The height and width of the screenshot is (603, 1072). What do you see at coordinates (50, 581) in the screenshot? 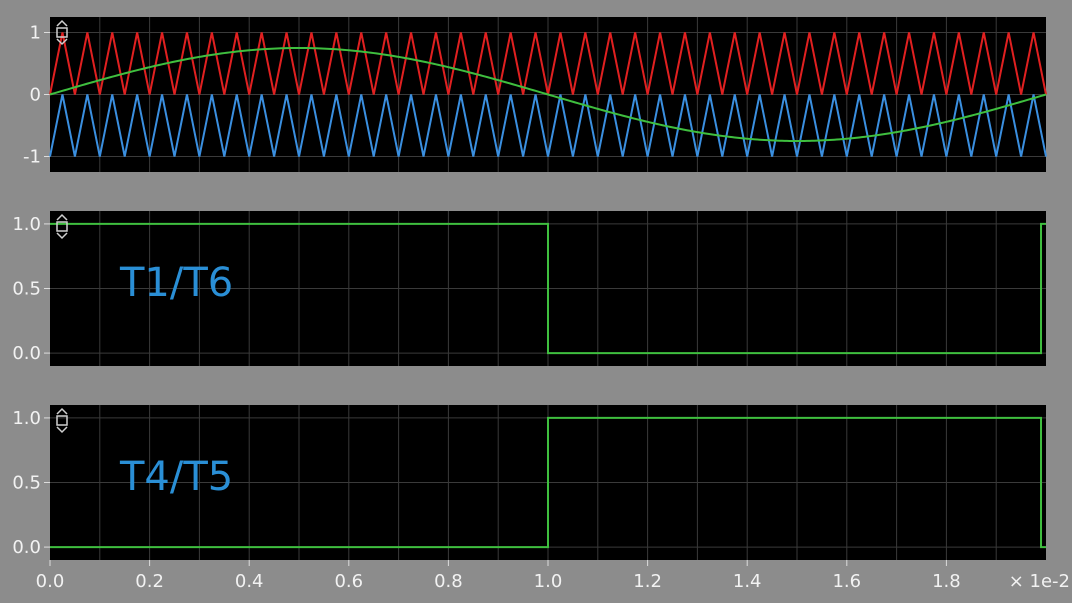
I see `x-tick-label: 0.0` at bounding box center [50, 581].